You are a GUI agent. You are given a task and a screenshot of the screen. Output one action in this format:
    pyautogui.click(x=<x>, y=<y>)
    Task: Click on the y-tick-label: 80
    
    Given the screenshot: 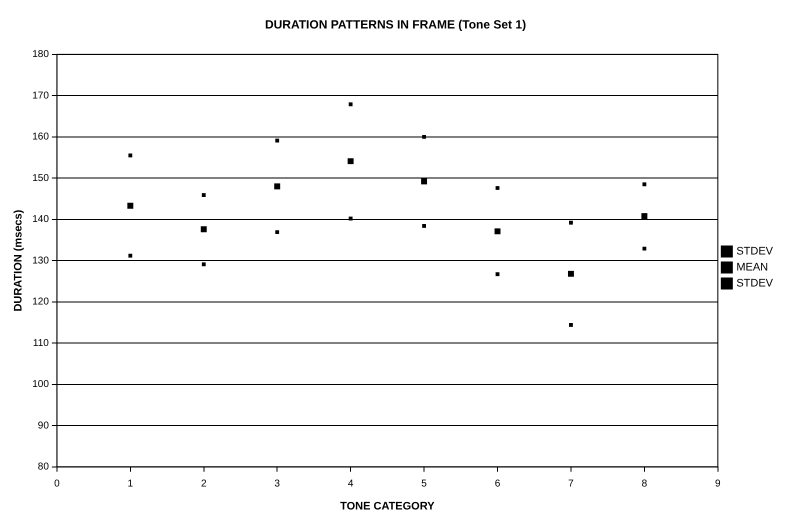 What is the action you would take?
    pyautogui.click(x=44, y=467)
    